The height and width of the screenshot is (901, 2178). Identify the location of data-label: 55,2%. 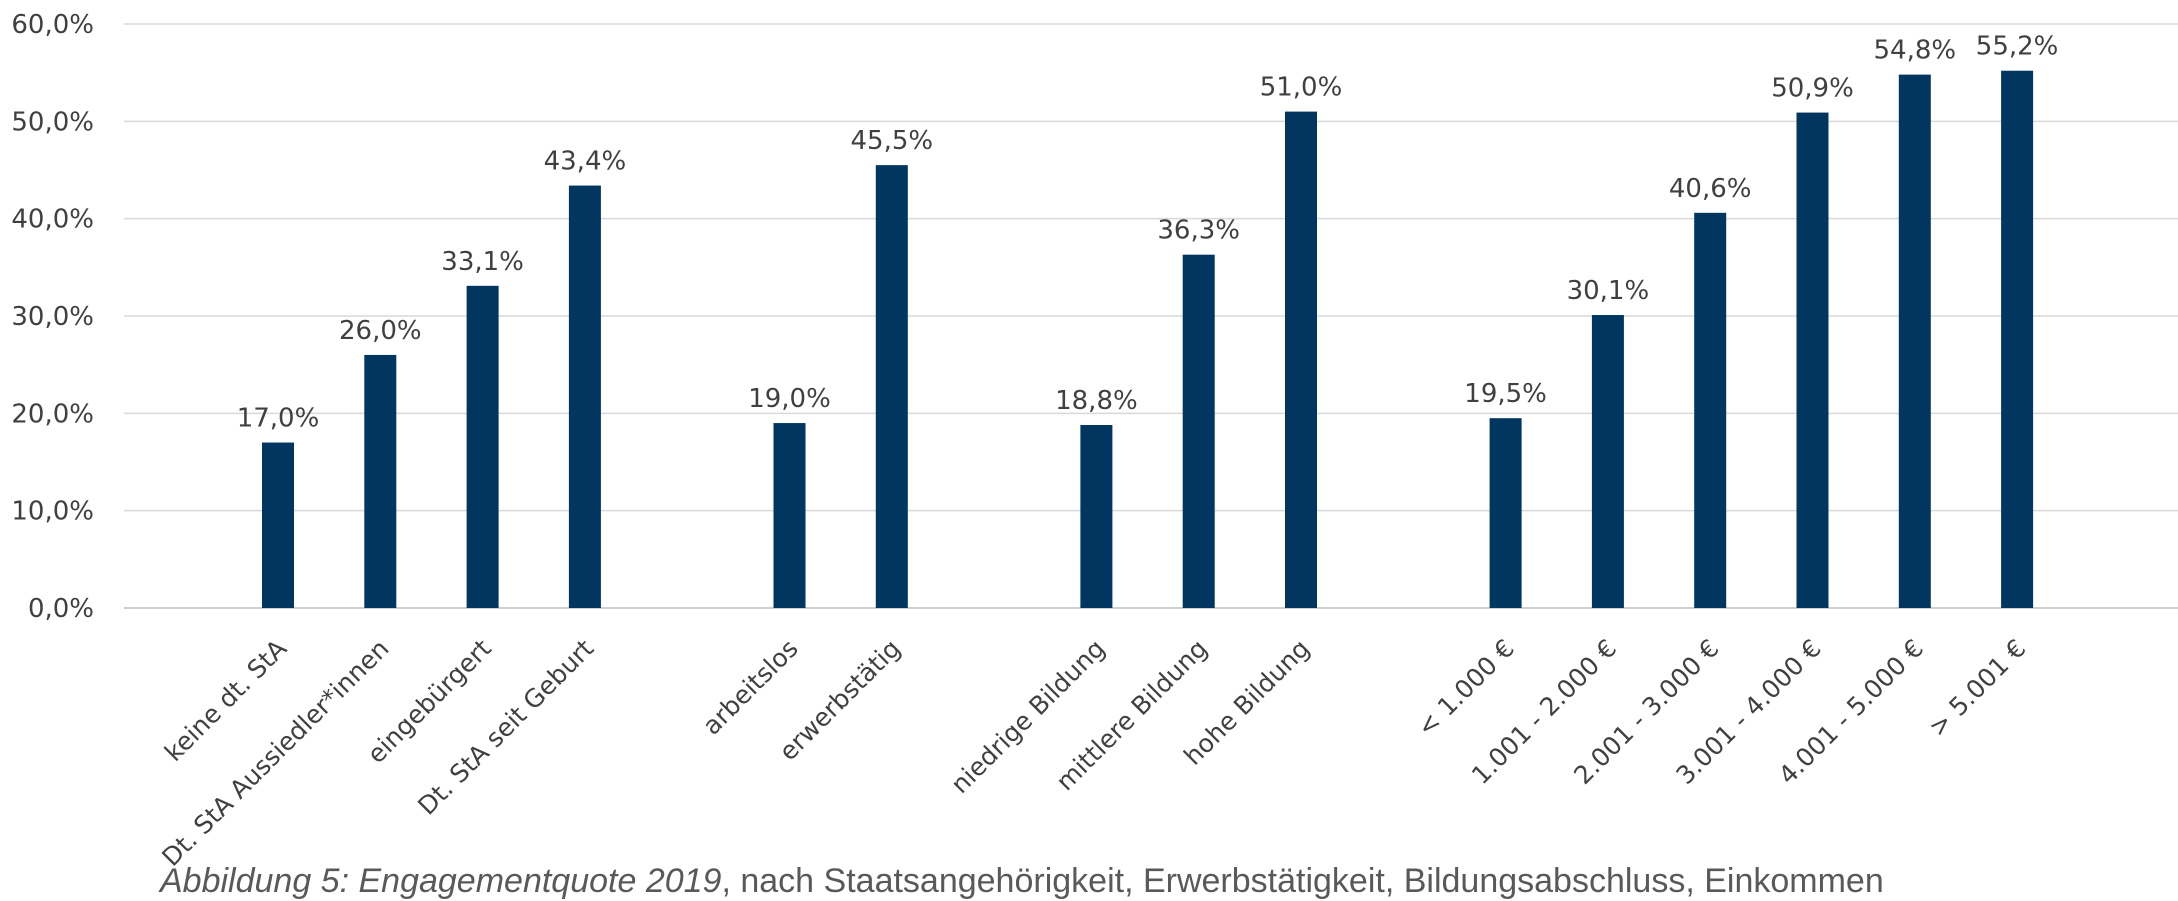
(2017, 47).